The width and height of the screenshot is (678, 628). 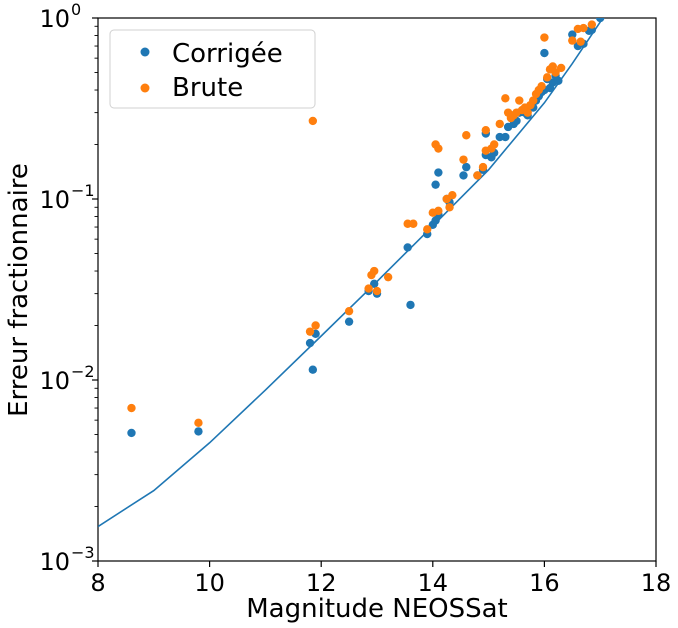 I want to click on x-tick-label: 12, so click(x=321, y=583).